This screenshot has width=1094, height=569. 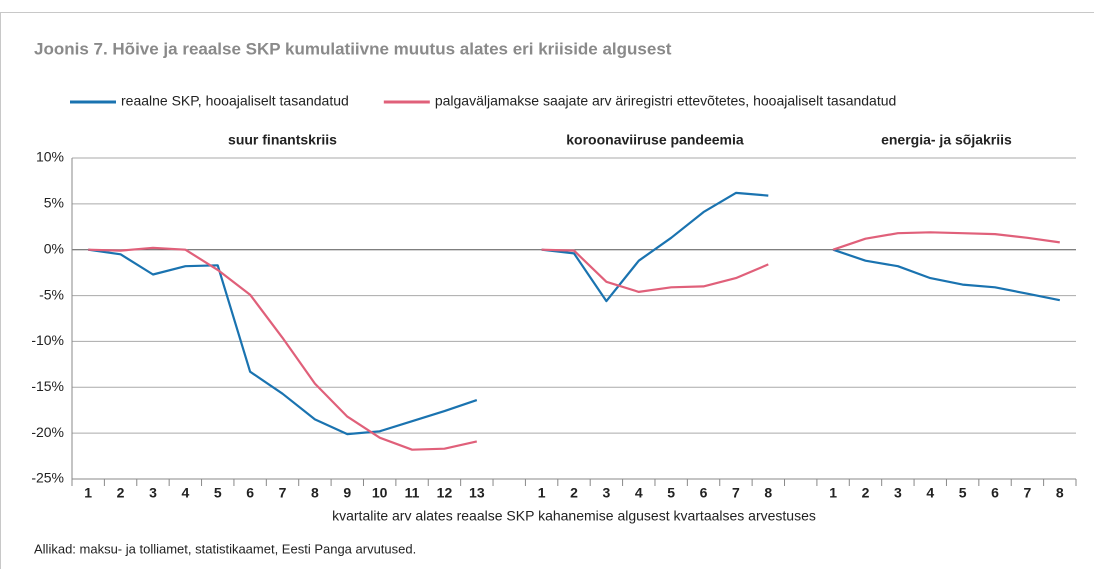 I want to click on x-tick-label: 10, so click(x=380, y=493).